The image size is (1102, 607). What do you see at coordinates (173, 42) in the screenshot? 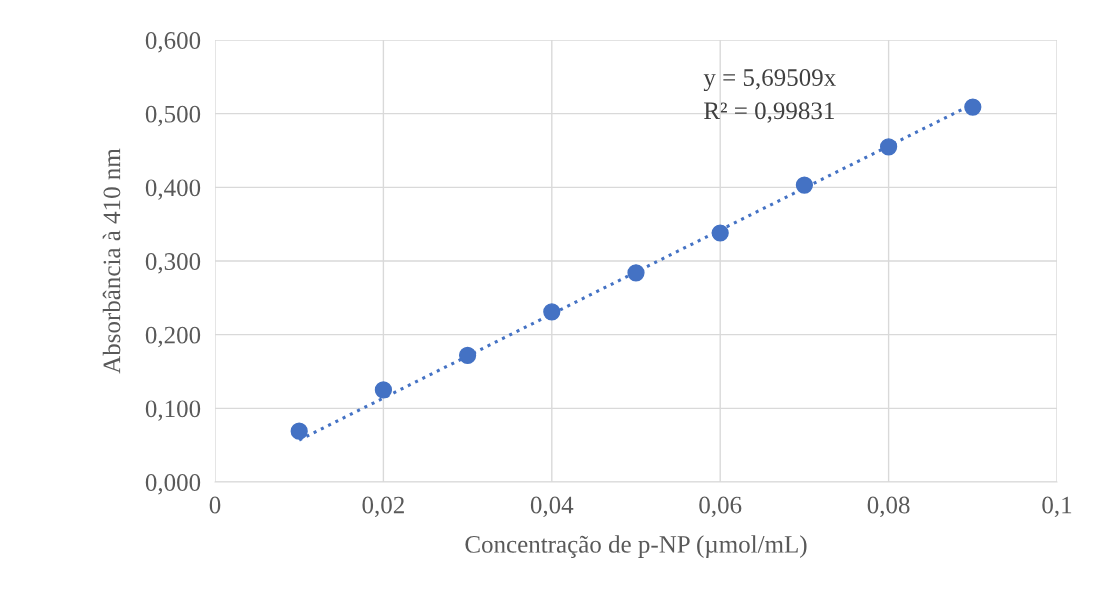
I see `y-tick-label: 0,600` at bounding box center [173, 42].